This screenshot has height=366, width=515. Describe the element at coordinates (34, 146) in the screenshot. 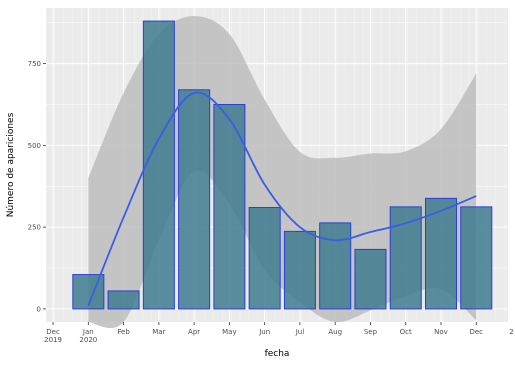

I see `y-tick-label: 500` at that location.